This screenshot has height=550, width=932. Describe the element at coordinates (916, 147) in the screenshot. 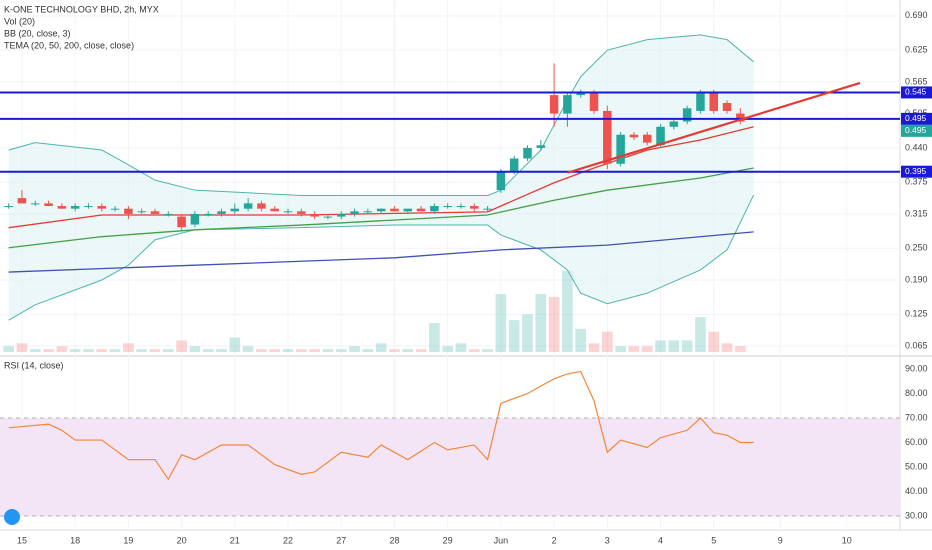

I see `y-tick-label: 0.440` at that location.